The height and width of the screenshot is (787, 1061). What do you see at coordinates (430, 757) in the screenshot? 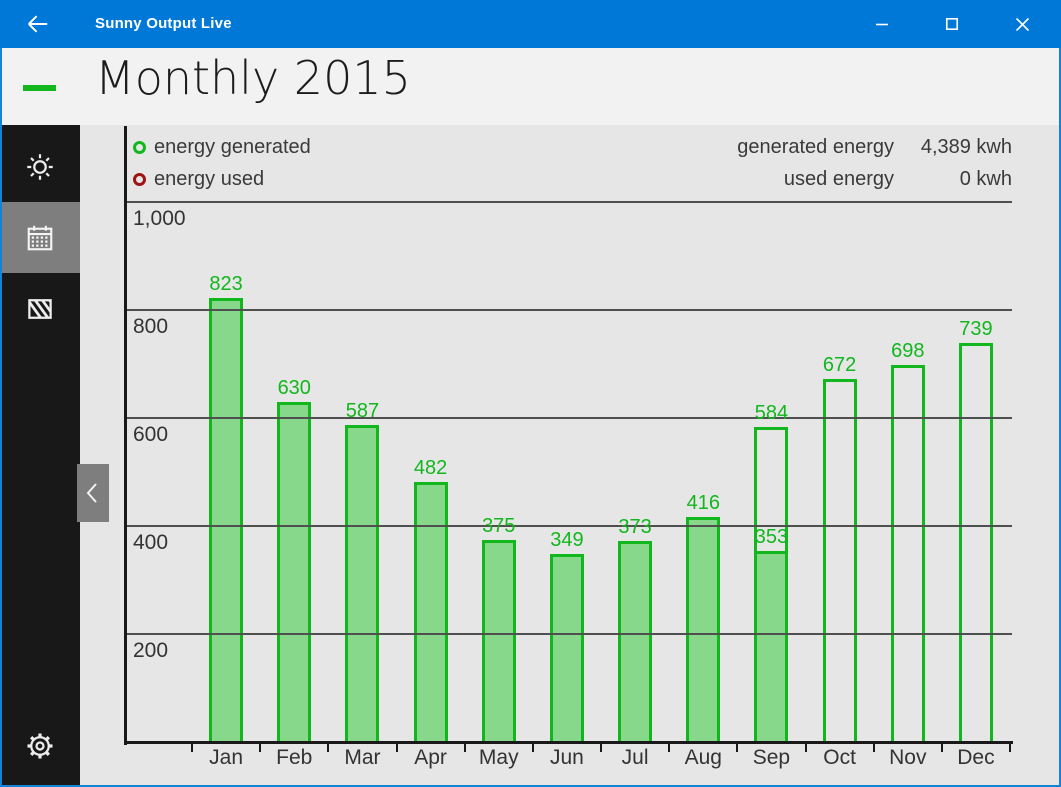
I see `x-axis-label-apr: Apr` at bounding box center [430, 757].